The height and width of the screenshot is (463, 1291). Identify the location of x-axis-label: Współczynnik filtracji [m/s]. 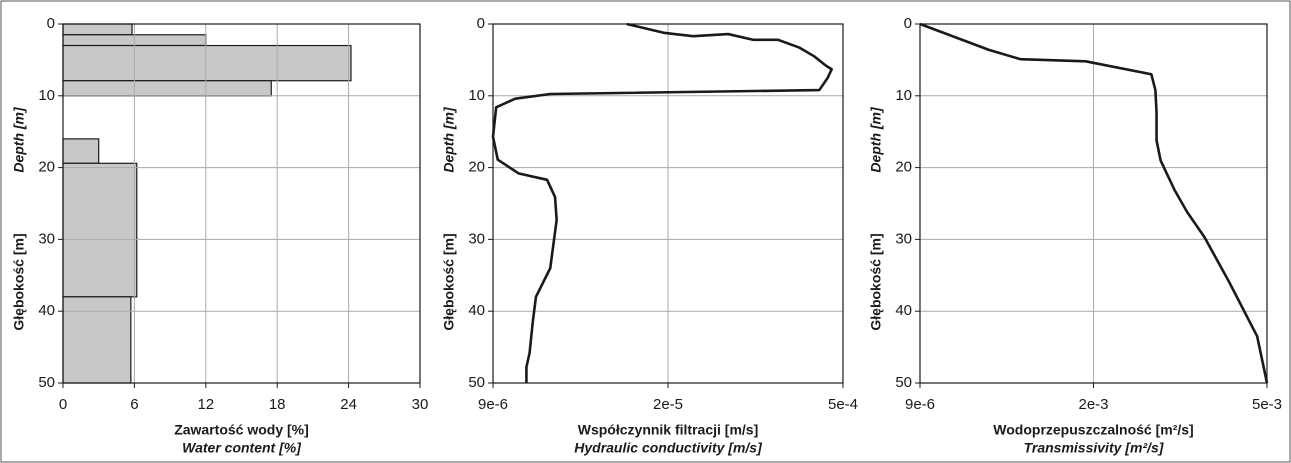
(668, 430).